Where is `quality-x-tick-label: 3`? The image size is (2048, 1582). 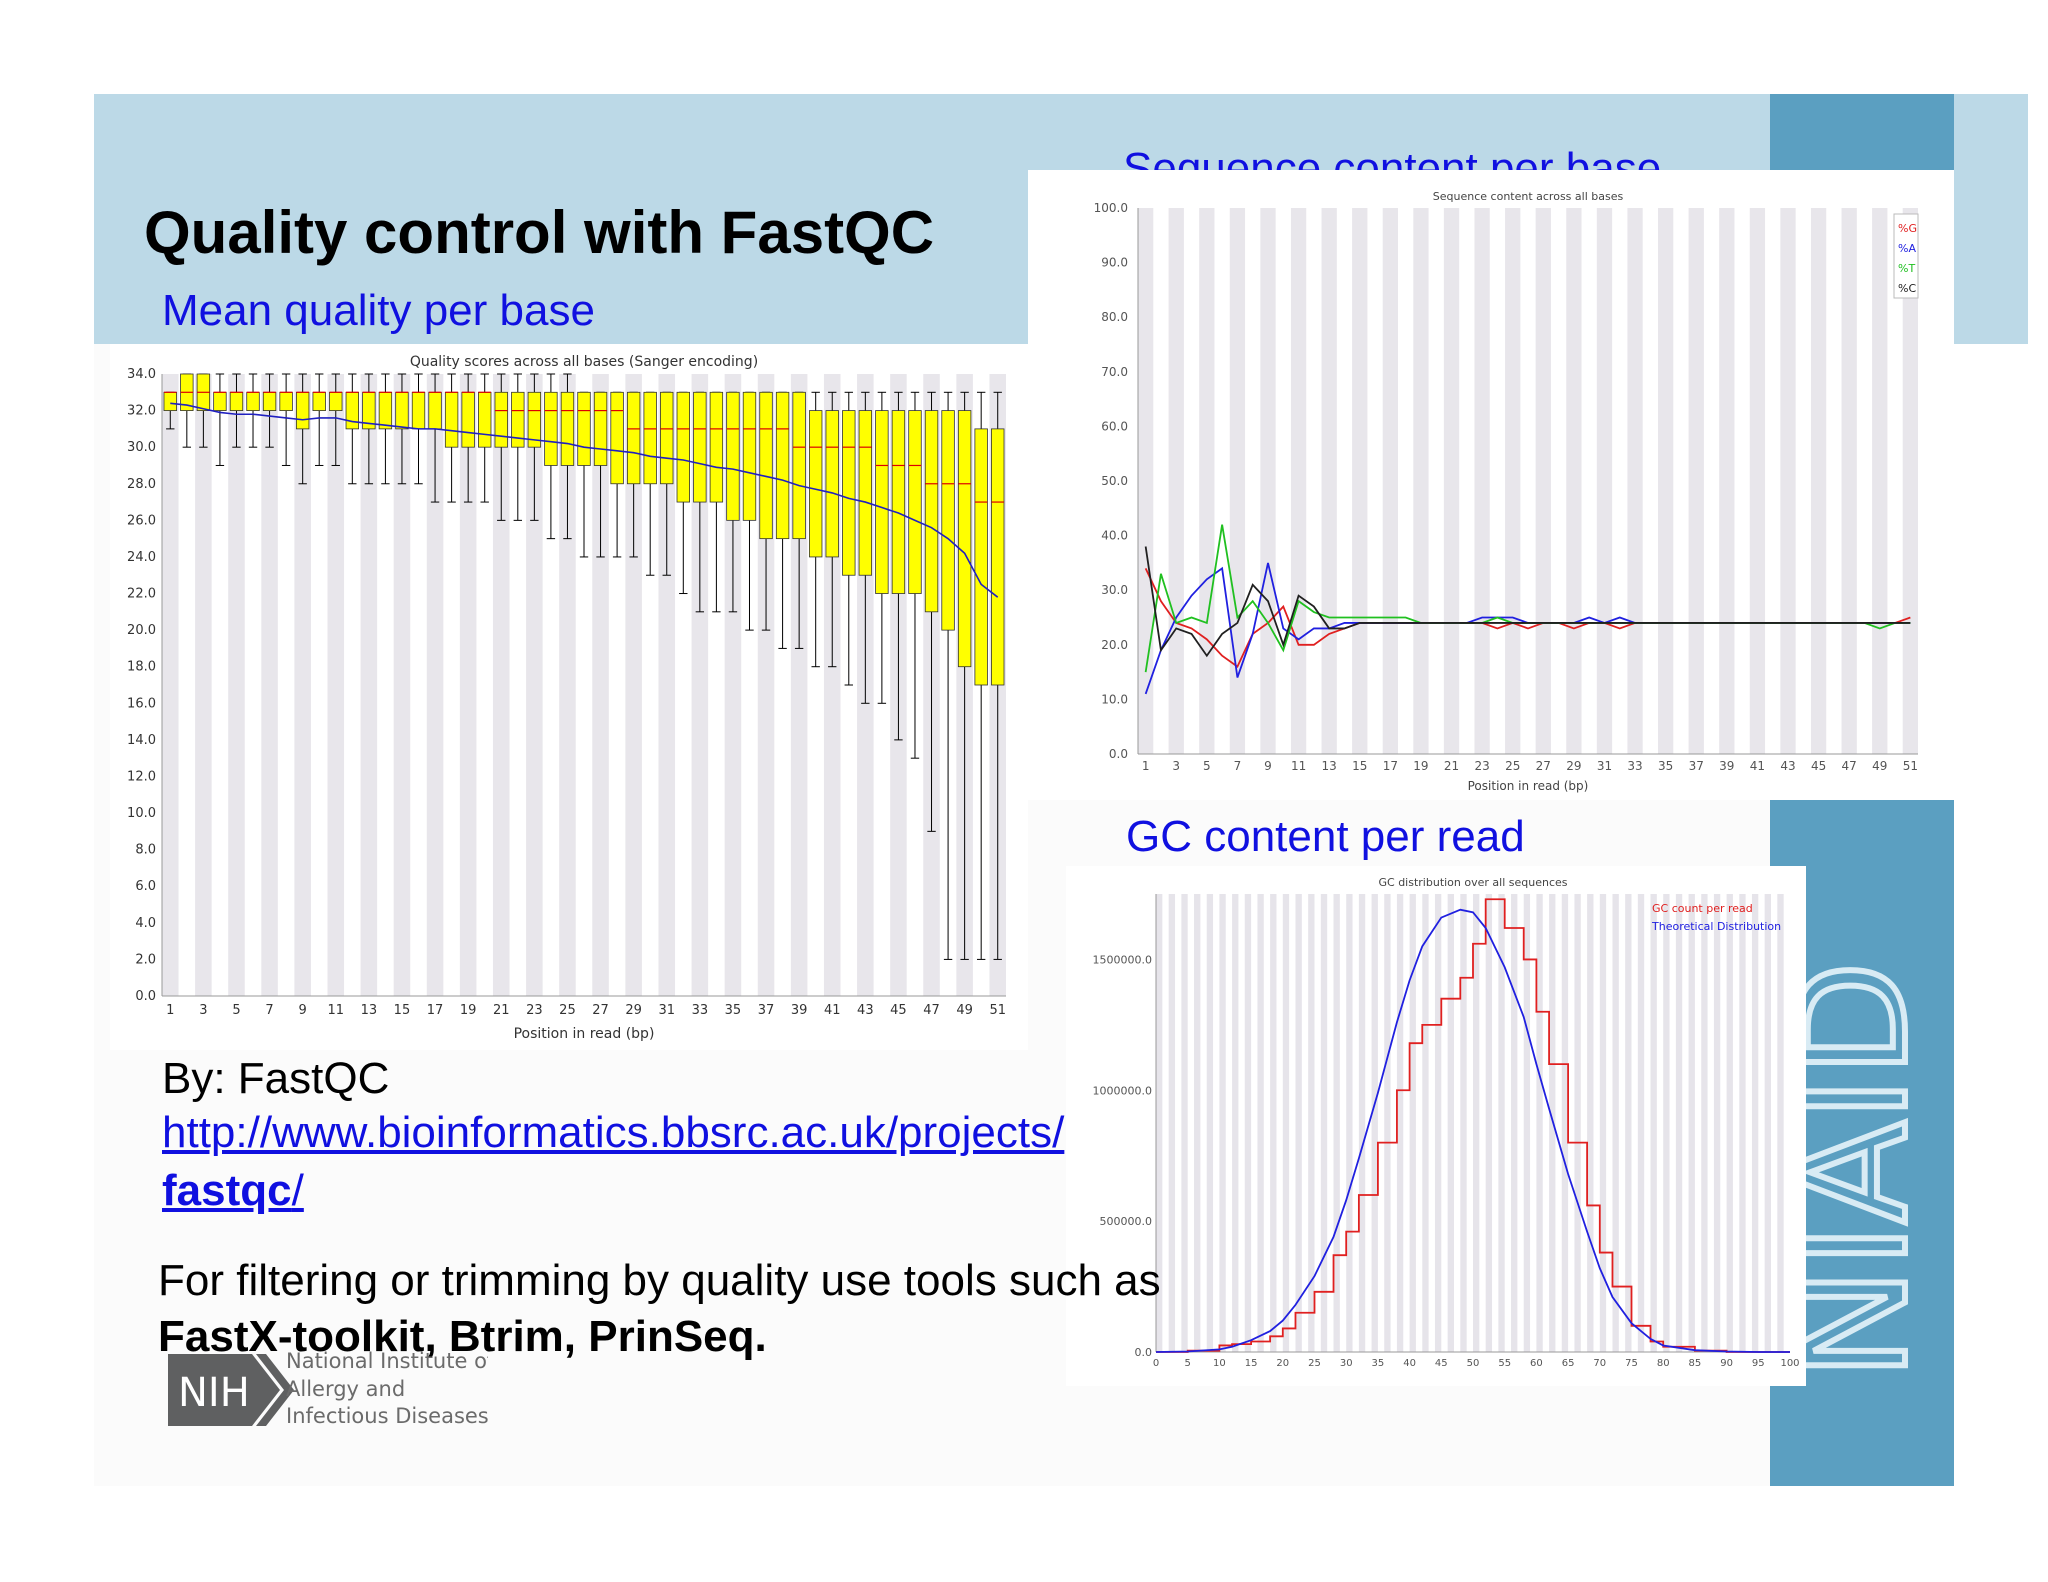
quality-x-tick-label: 3 is located at coordinates (203, 1010).